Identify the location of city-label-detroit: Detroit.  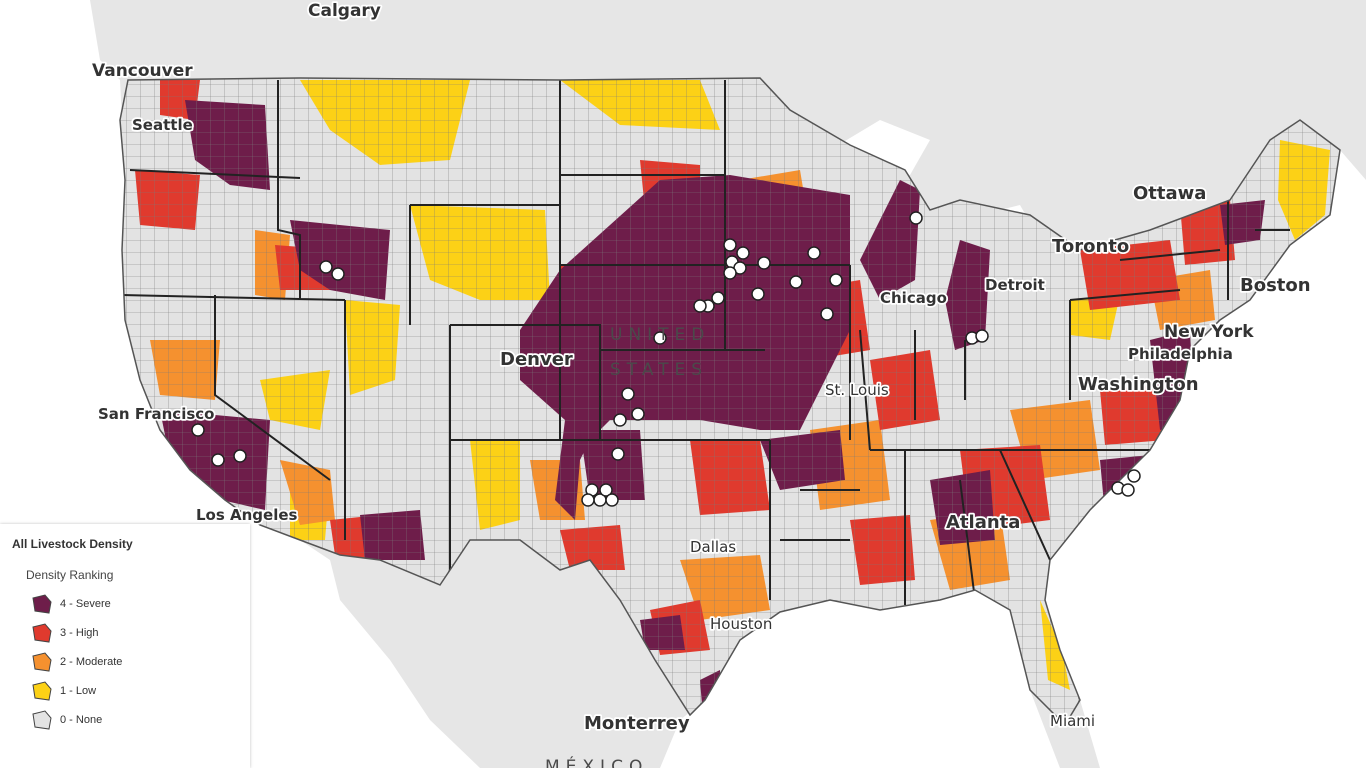
(1015, 285).